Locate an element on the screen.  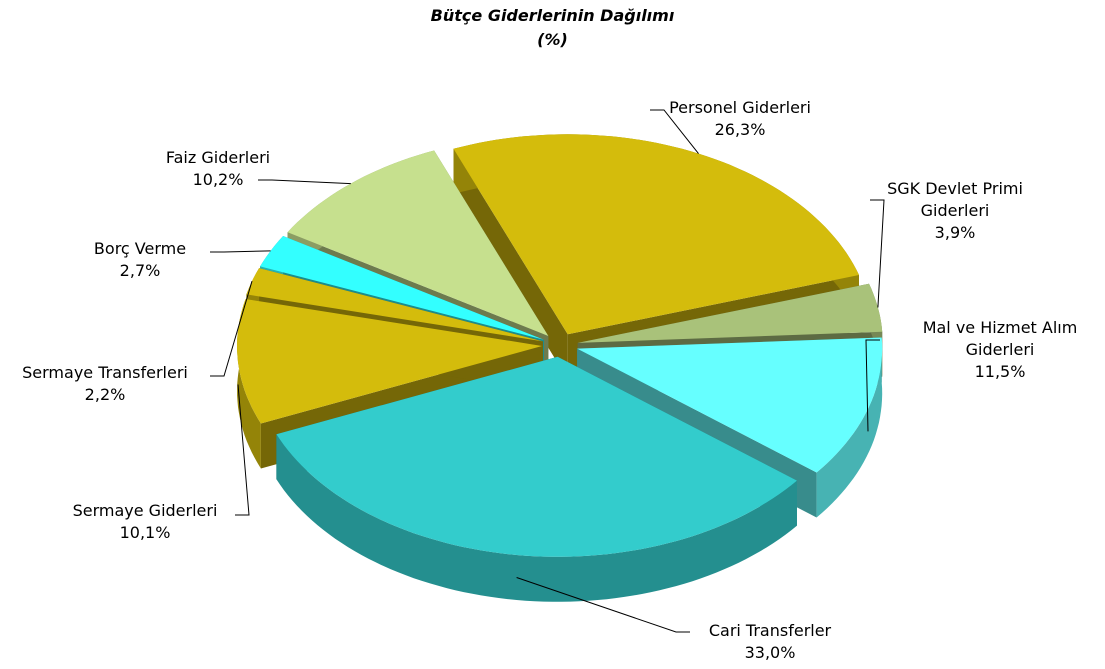
label-value: 2,2% is located at coordinates (105, 394).